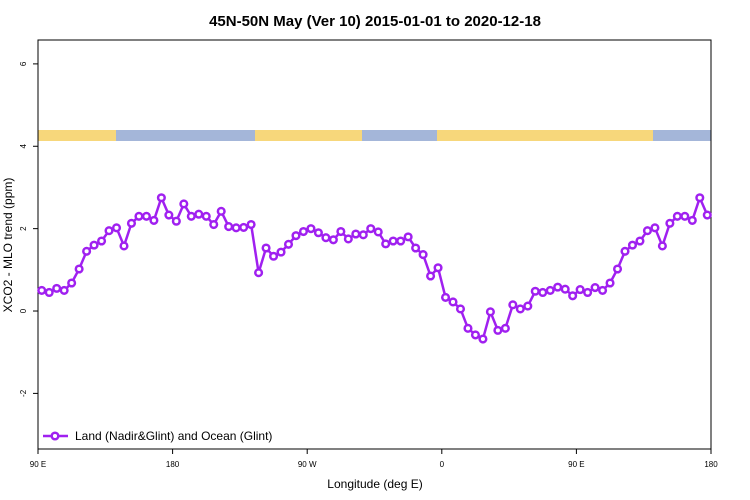  Describe the element at coordinates (173, 436) in the screenshot. I see `legend-label: Land (Nadir&Glint) and Ocean (Glint)` at that location.